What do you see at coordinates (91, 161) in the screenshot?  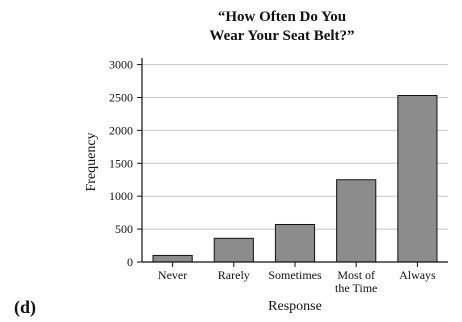 I see `y-axis-label: Frequency` at bounding box center [91, 161].